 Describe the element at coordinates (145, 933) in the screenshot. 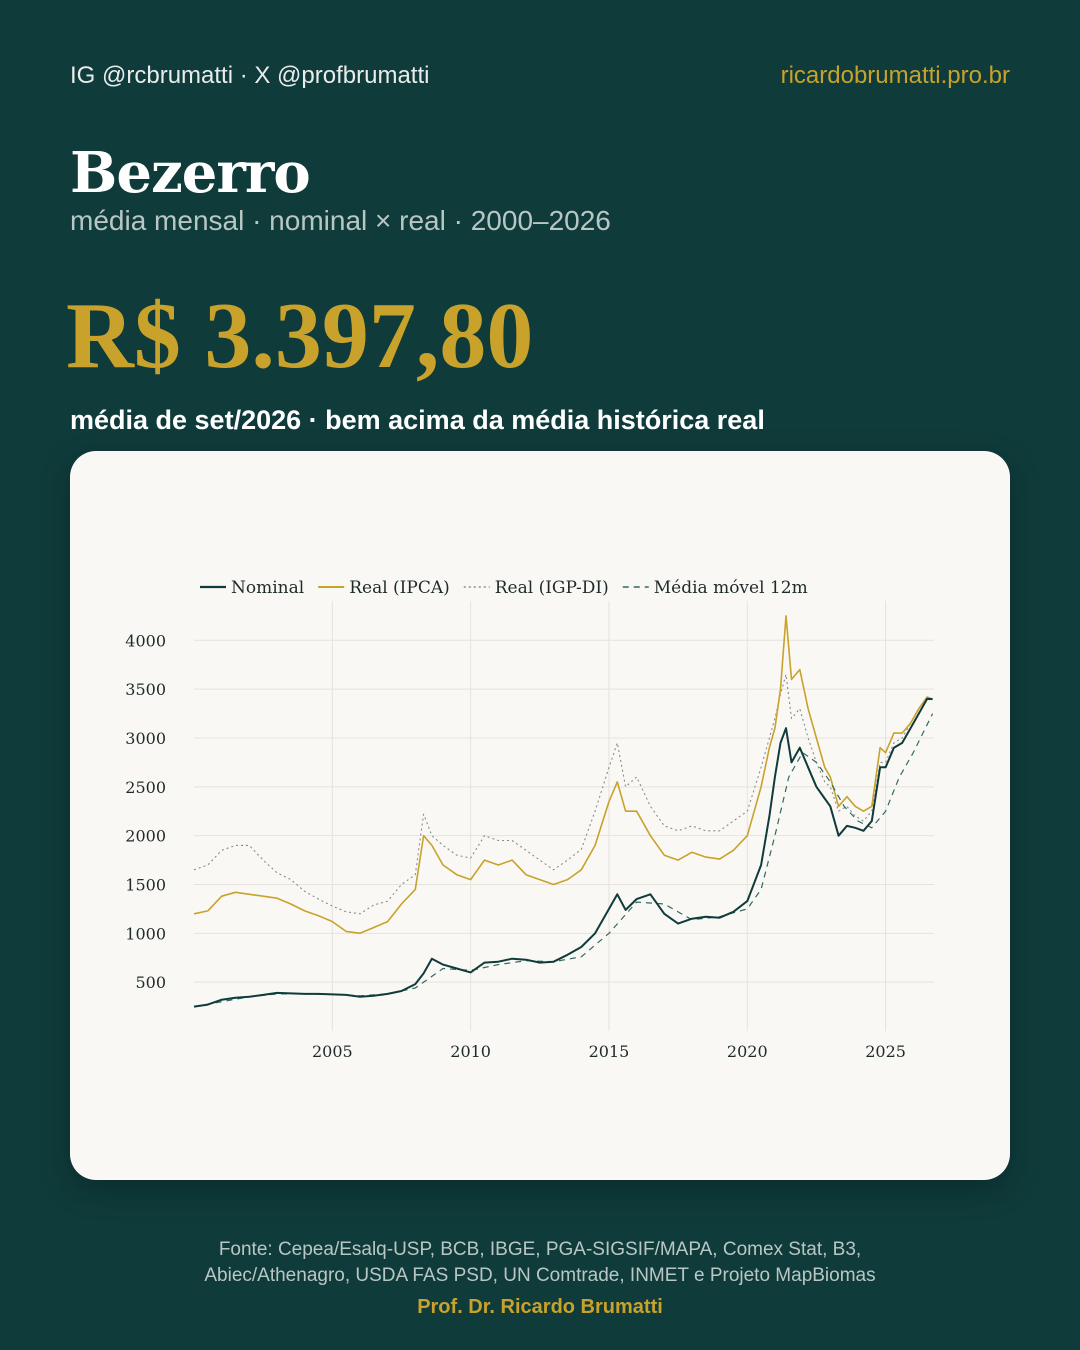

I see `y-tick-label: 1000` at that location.